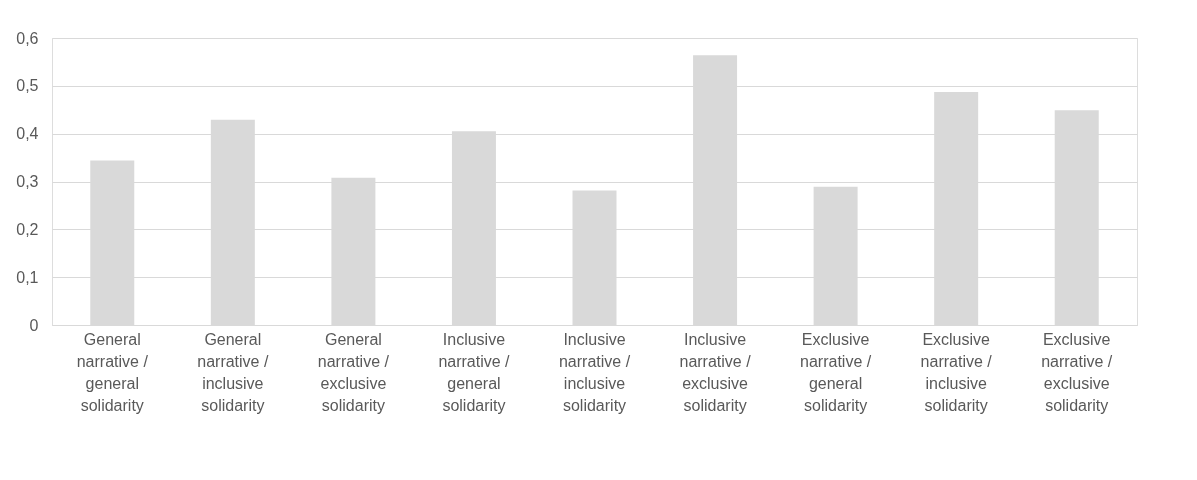  Describe the element at coordinates (474, 372) in the screenshot. I see `x-tick-label: Inclusive narrative / general solidarity` at that location.